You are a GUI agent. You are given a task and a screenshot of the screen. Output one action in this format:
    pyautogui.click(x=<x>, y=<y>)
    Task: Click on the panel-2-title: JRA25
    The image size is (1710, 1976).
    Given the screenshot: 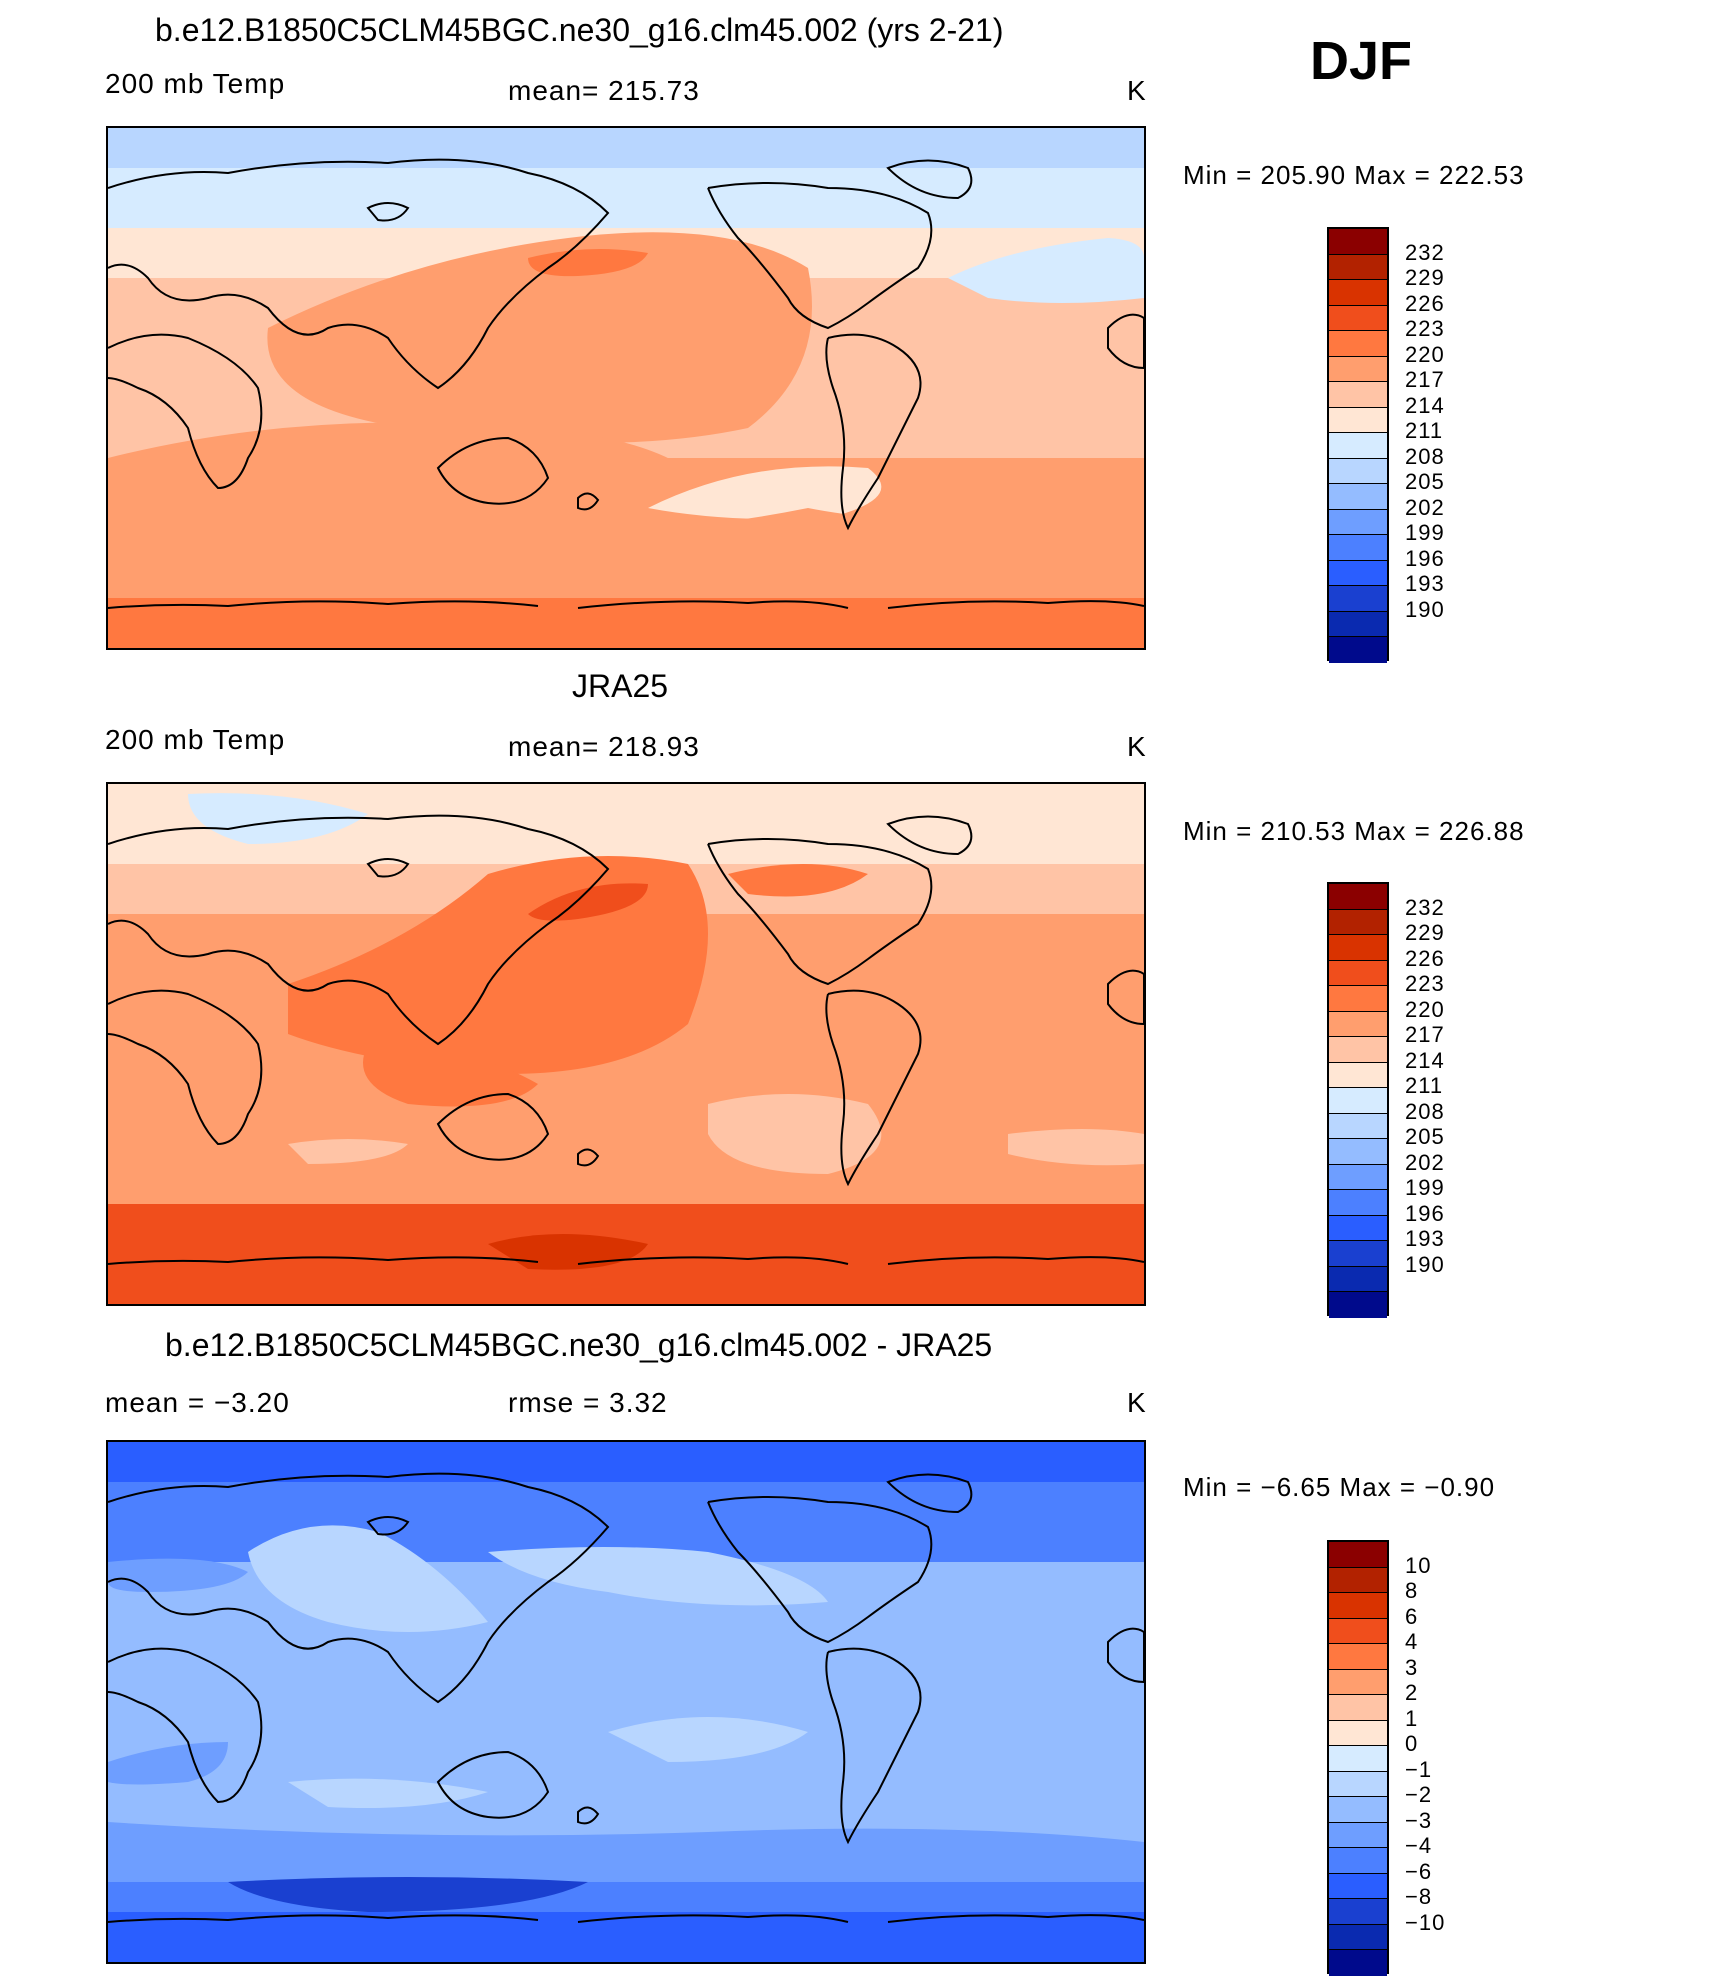 What is the action you would take?
    pyautogui.click(x=620, y=686)
    